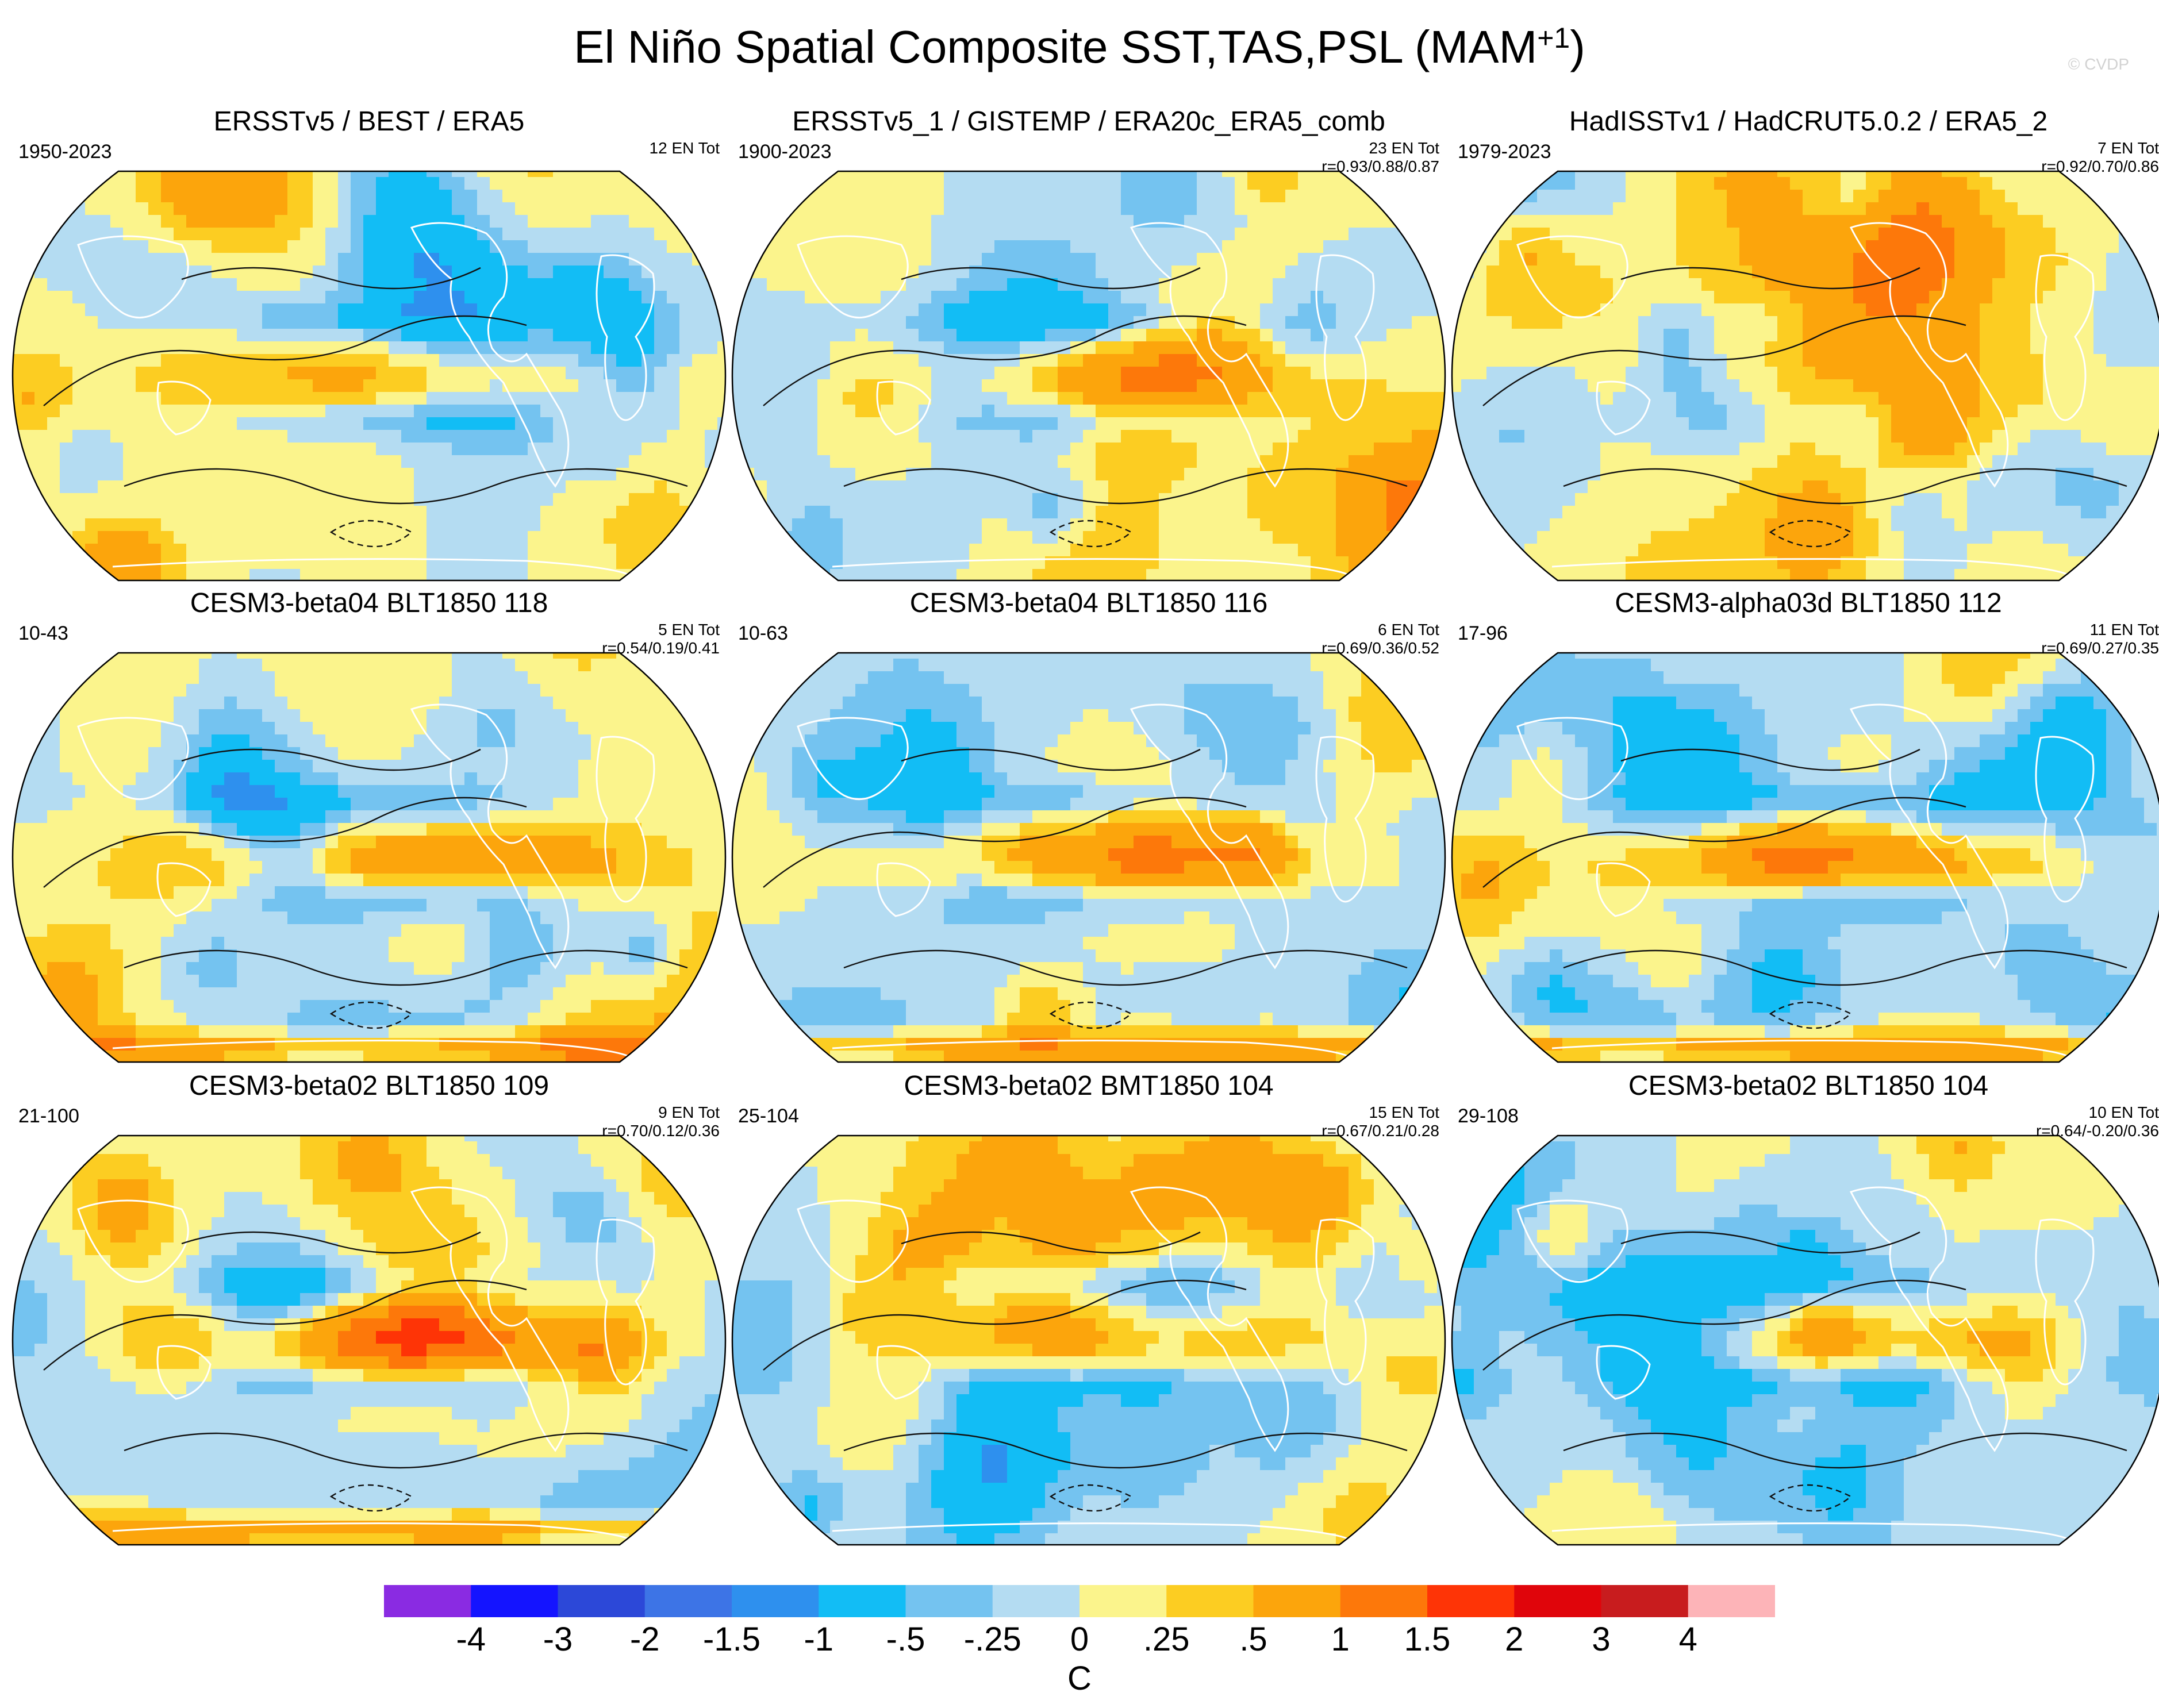 The width and height of the screenshot is (2159, 1708). I want to click on panel-years: 10-63, so click(763, 633).